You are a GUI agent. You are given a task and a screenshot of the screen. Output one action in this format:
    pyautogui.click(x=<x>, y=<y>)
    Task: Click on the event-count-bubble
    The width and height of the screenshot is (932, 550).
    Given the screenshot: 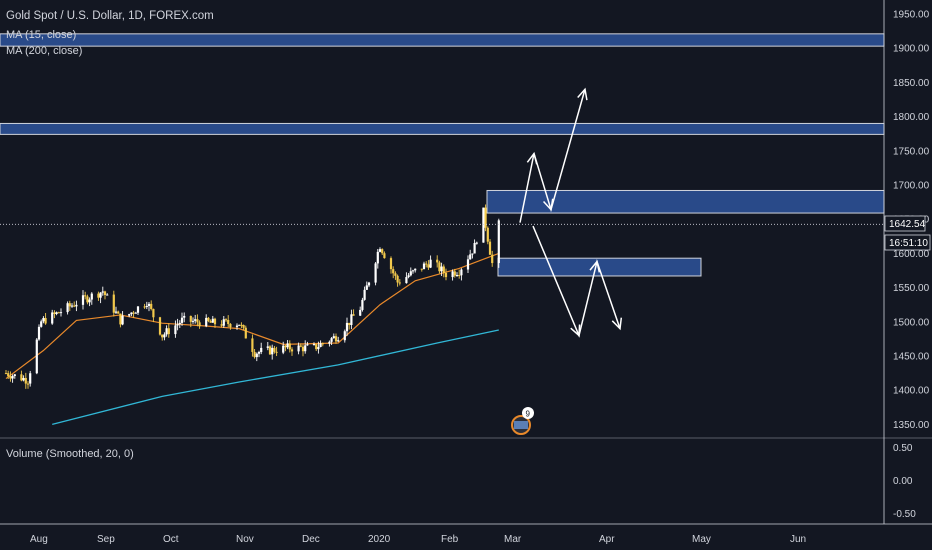 What is the action you would take?
    pyautogui.click(x=528, y=413)
    